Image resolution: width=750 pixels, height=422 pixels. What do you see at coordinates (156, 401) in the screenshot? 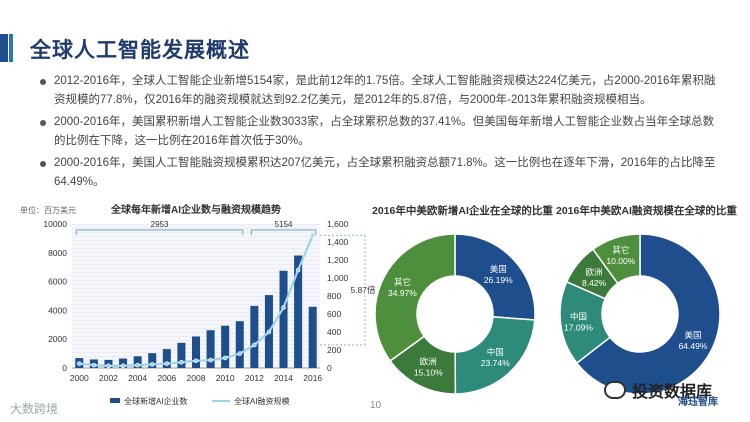
I see `legend-label: 全球新增AI企业数` at bounding box center [156, 401].